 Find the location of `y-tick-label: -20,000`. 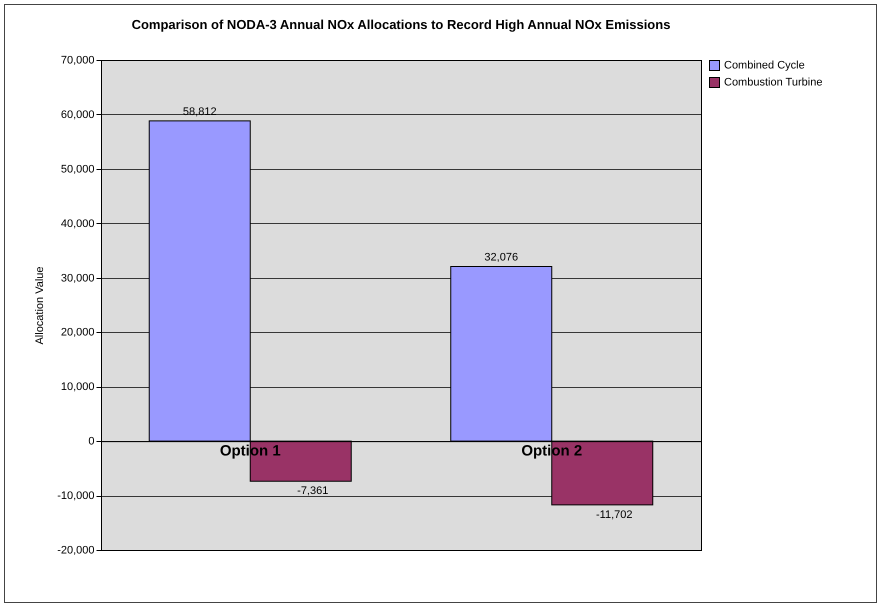

y-tick-label: -20,000 is located at coordinates (75, 550).